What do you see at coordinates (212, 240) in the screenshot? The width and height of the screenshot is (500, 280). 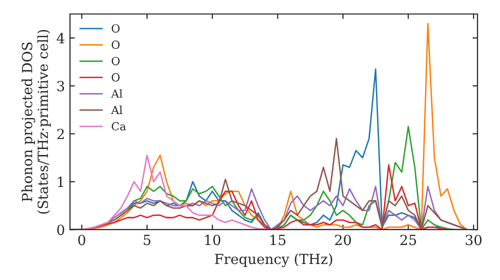 I see `x-tick-label: 10` at bounding box center [212, 240].